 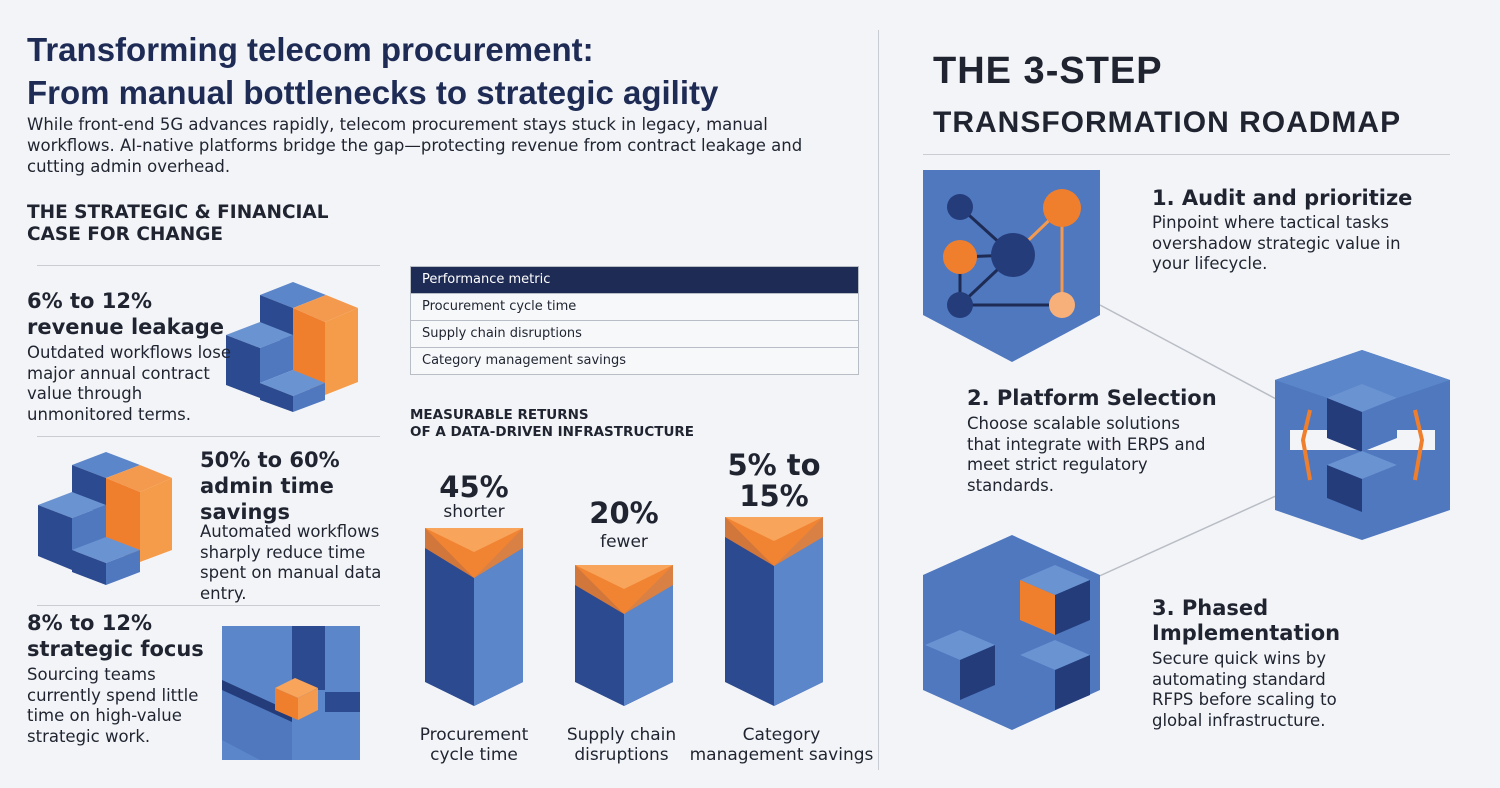 What do you see at coordinates (624, 513) in the screenshot?
I see `return-value: 20%` at bounding box center [624, 513].